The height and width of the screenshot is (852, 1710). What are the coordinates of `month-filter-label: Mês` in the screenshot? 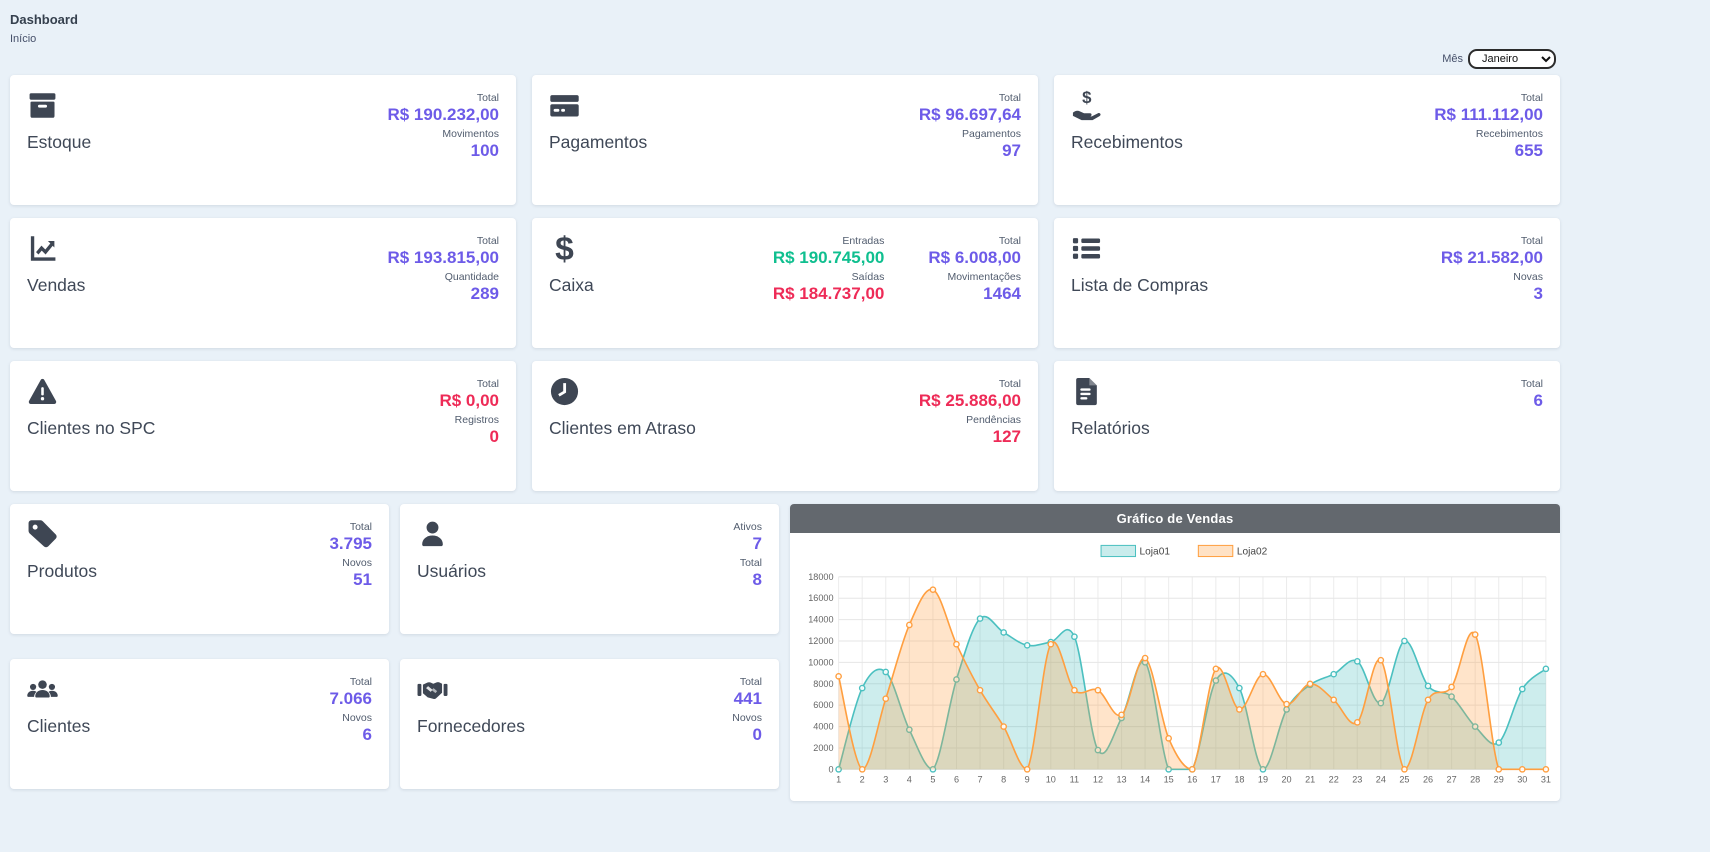 It's located at (1452, 59).